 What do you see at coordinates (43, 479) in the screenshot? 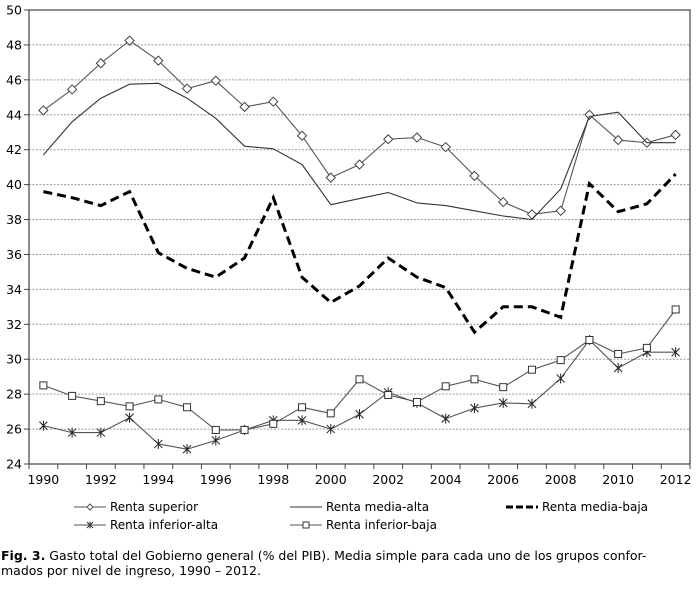
I see `x-tick-label: 1990` at bounding box center [43, 479].